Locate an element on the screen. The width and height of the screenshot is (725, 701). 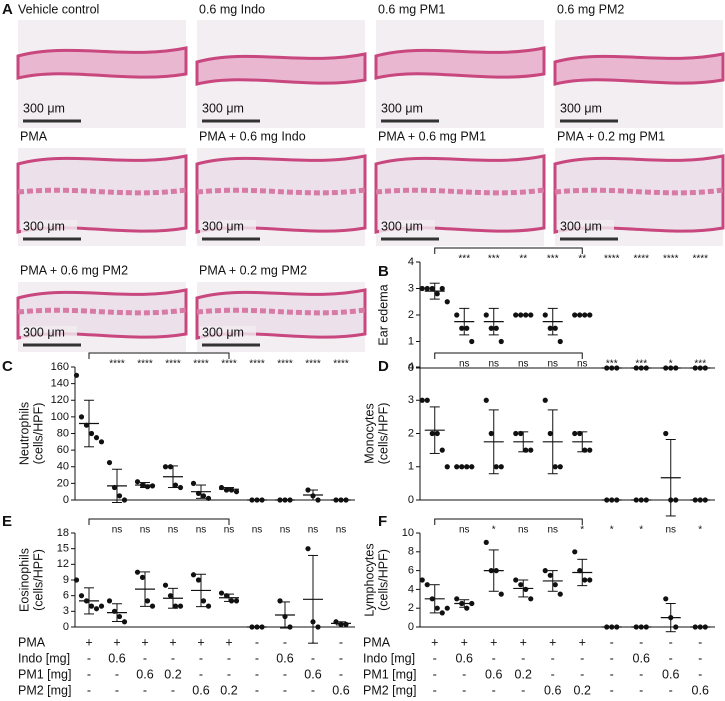
condition-label: PMA is located at coordinates (377, 642).